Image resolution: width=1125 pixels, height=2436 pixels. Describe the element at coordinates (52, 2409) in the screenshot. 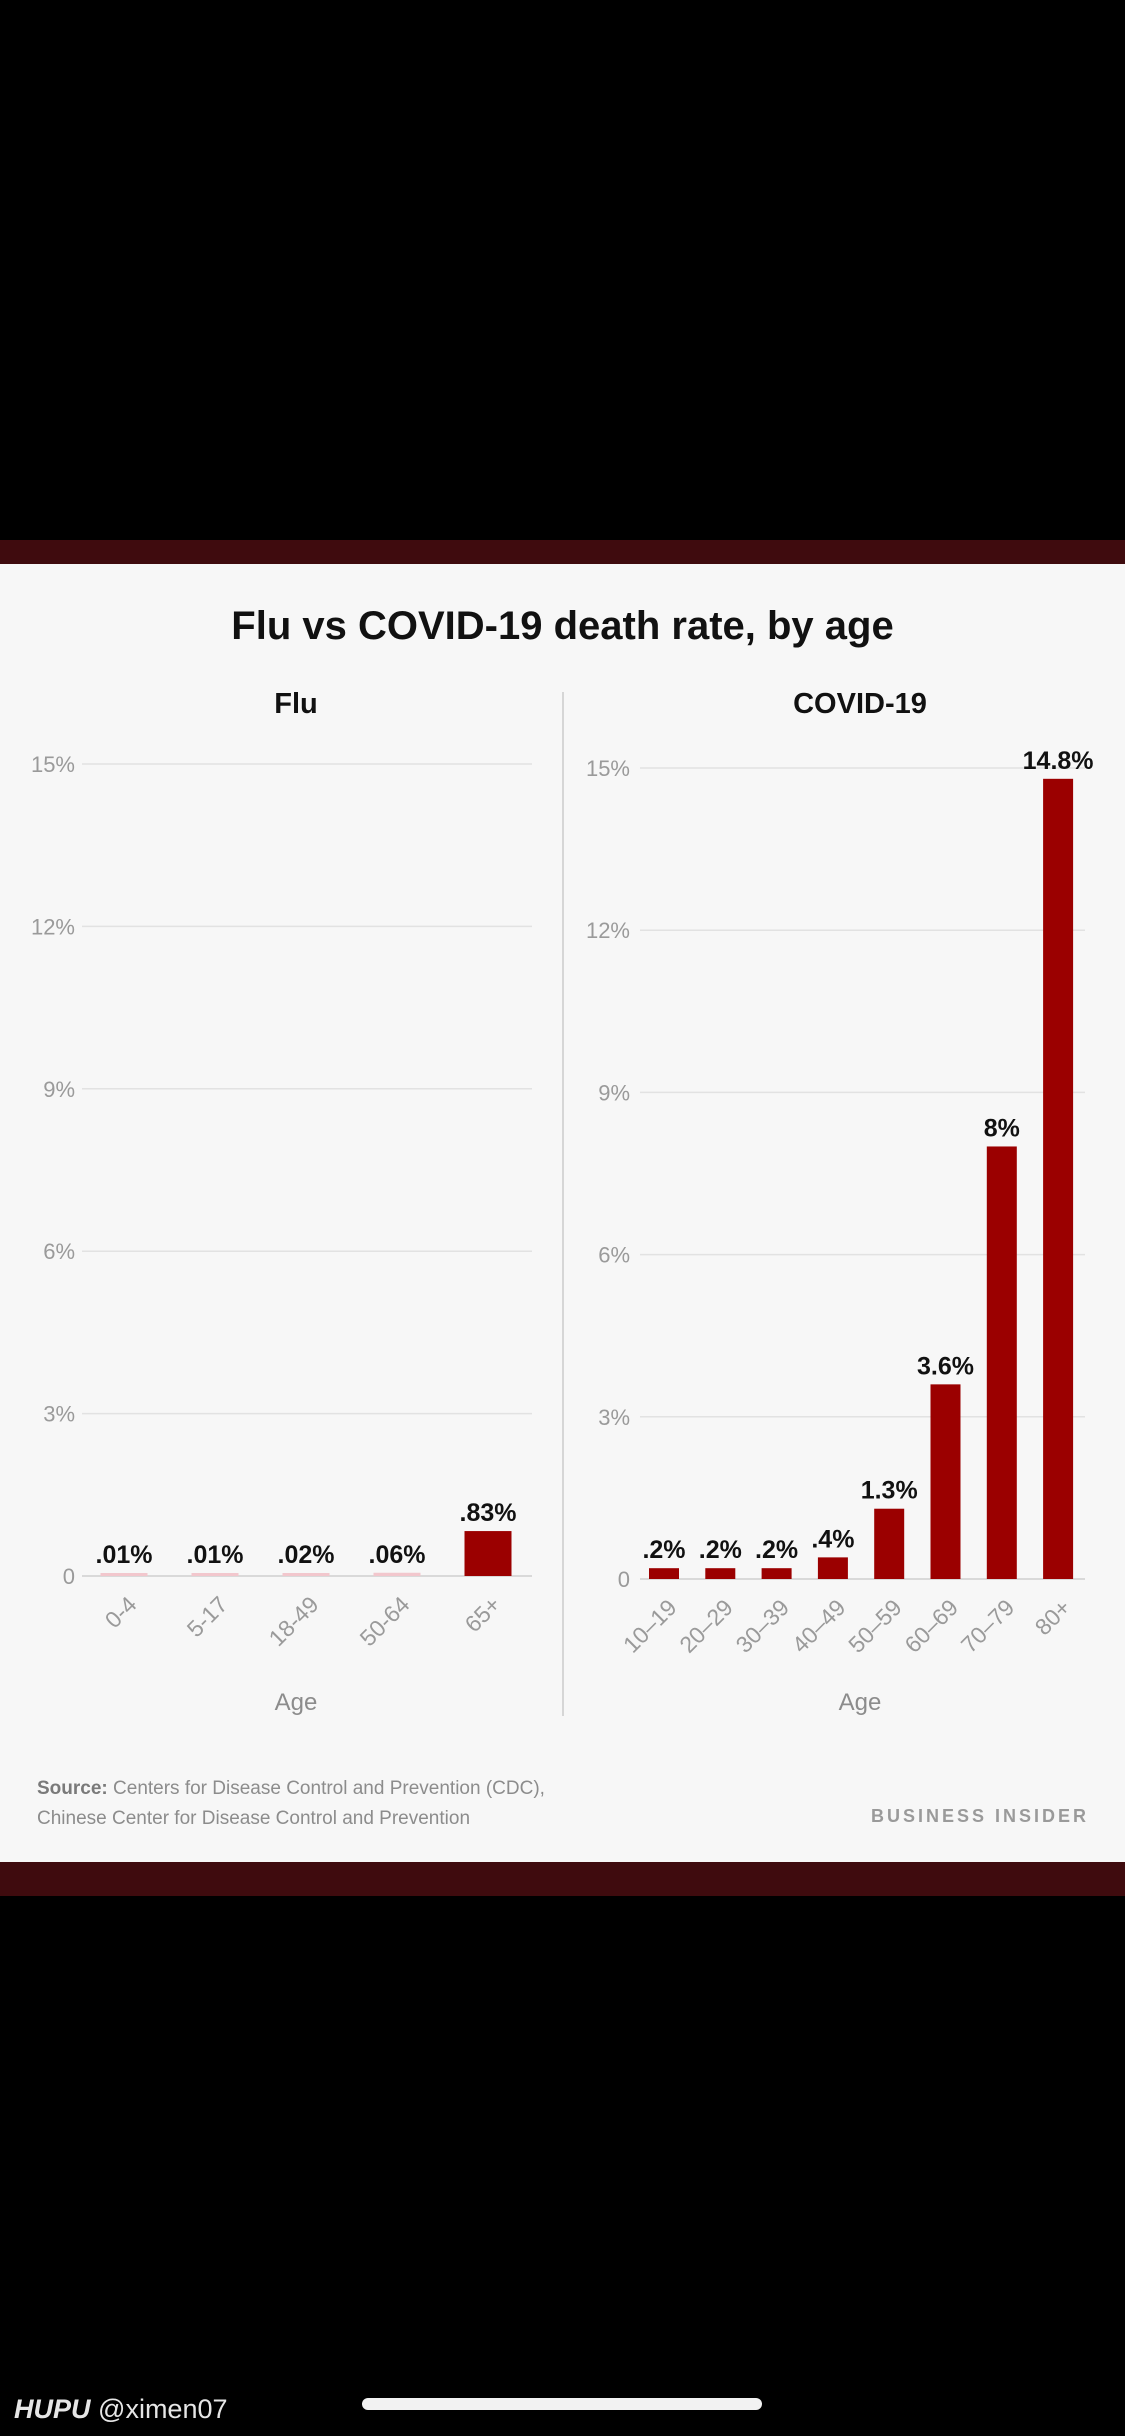

I see `watermark-brand: HUPU` at that location.